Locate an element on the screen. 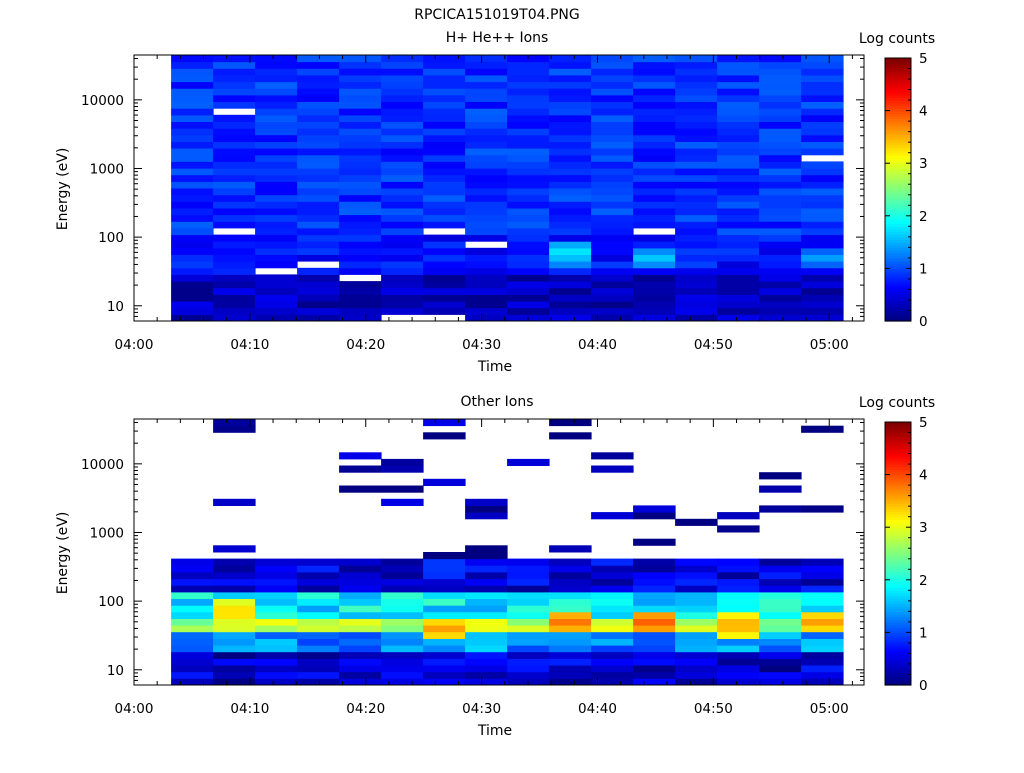  colorbar-label: Log counts is located at coordinates (897, 39).